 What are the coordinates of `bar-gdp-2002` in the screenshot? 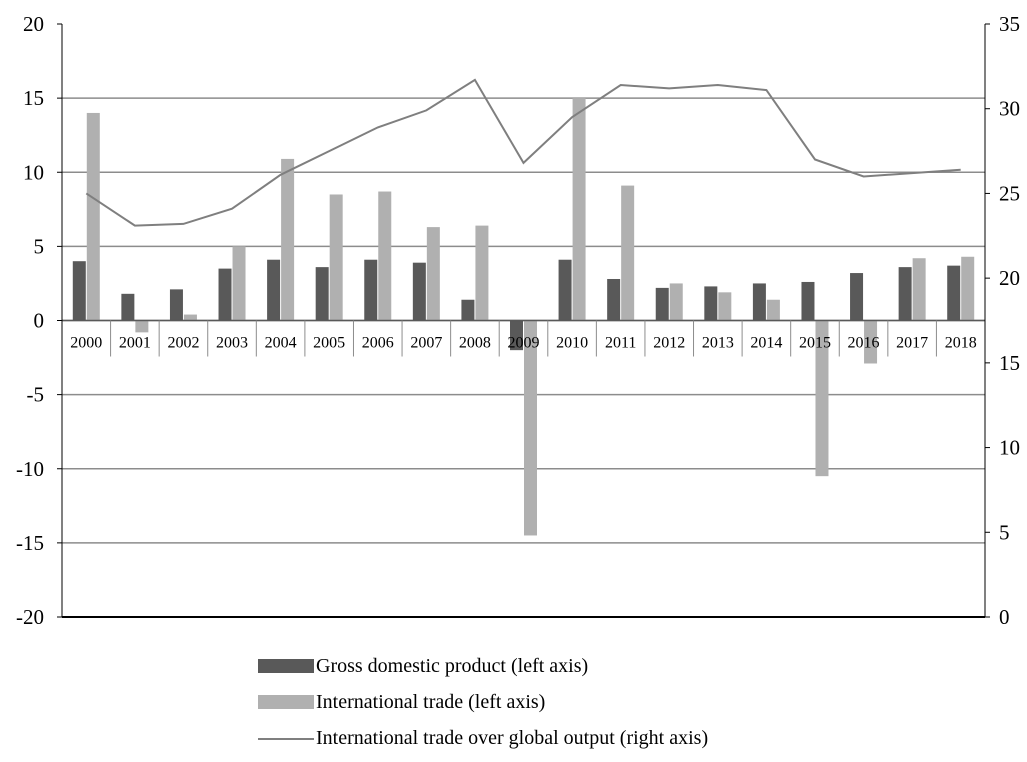 It's located at (176, 305).